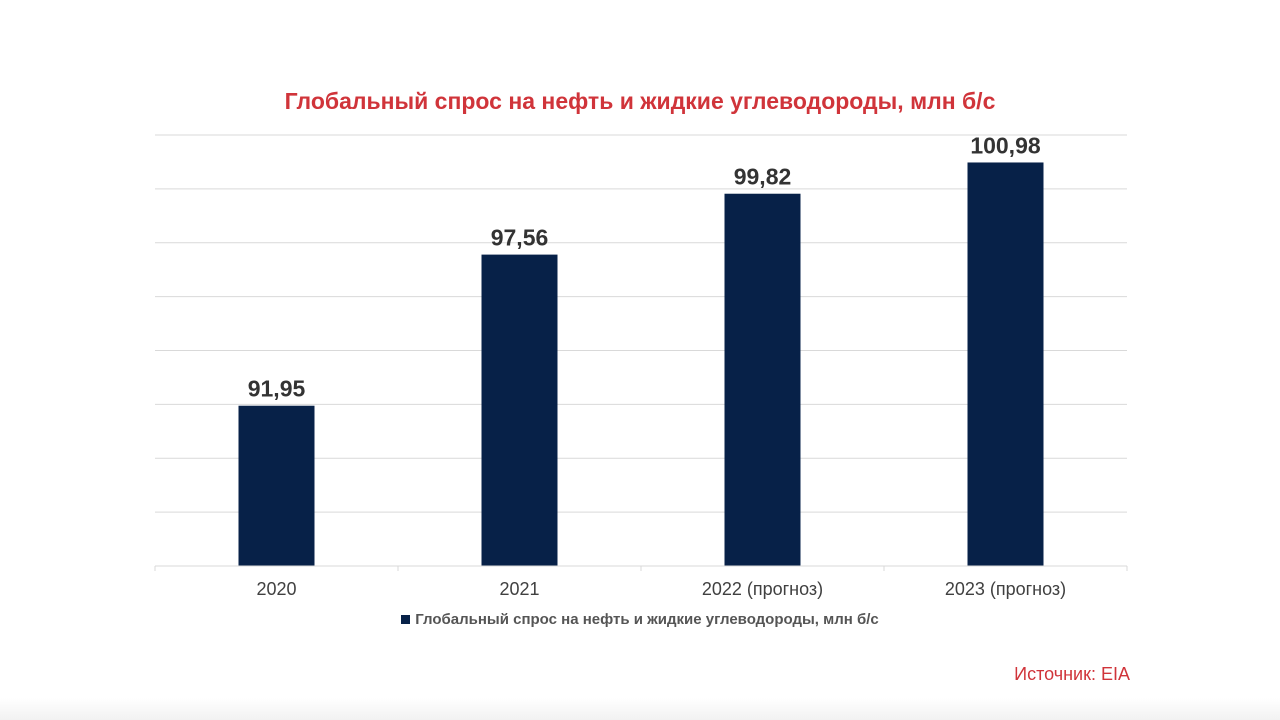 This screenshot has height=720, width=1280. Describe the element at coordinates (276, 589) in the screenshot. I see `x-tick-label-1: 2020` at that location.